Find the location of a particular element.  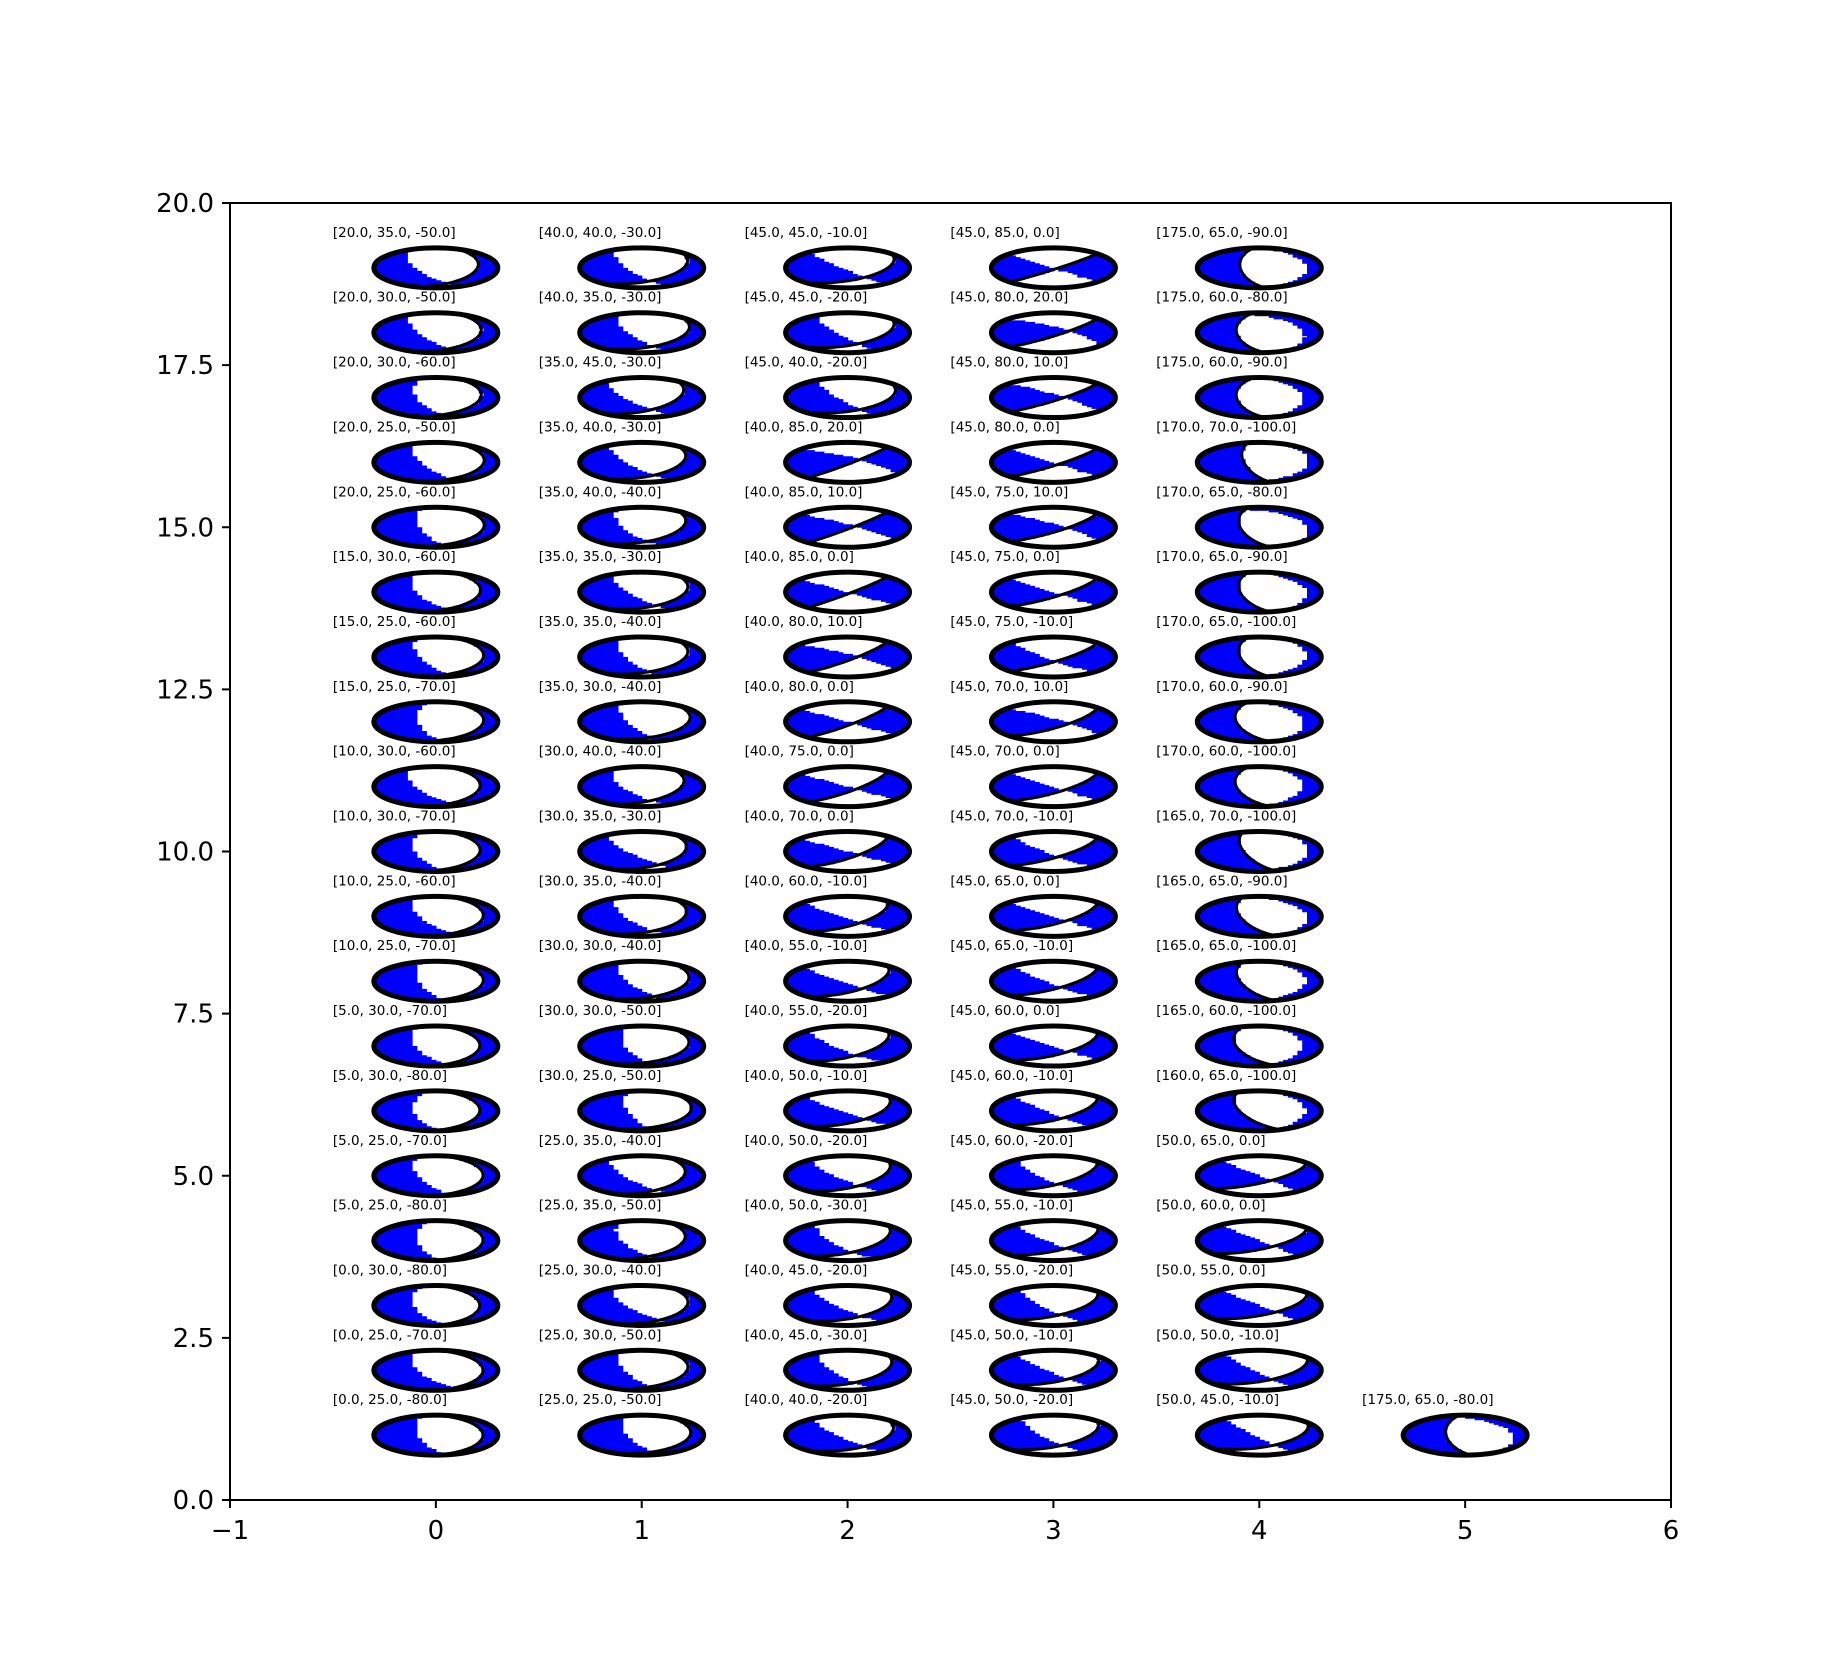

beachball-label: [175.0, 60.0, -80.0] is located at coordinates (1221, 298).